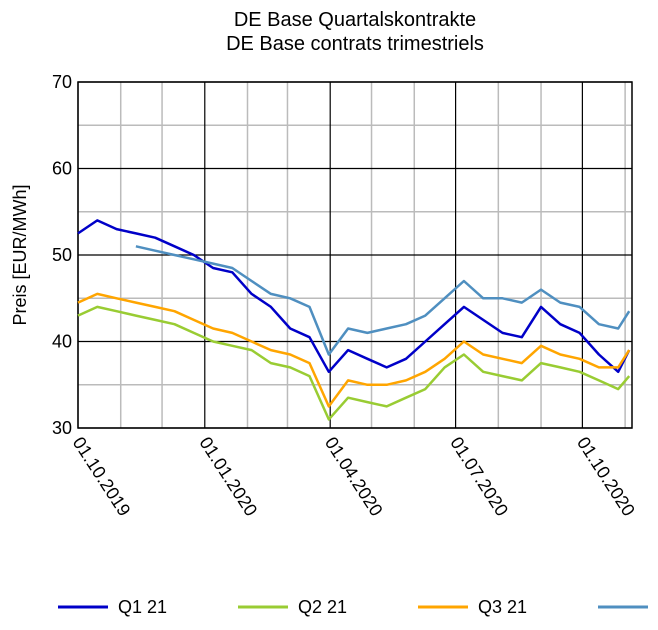 Image resolution: width=658 pixels, height=630 pixels. What do you see at coordinates (142, 607) in the screenshot?
I see `legend-label: Q1 21` at bounding box center [142, 607].